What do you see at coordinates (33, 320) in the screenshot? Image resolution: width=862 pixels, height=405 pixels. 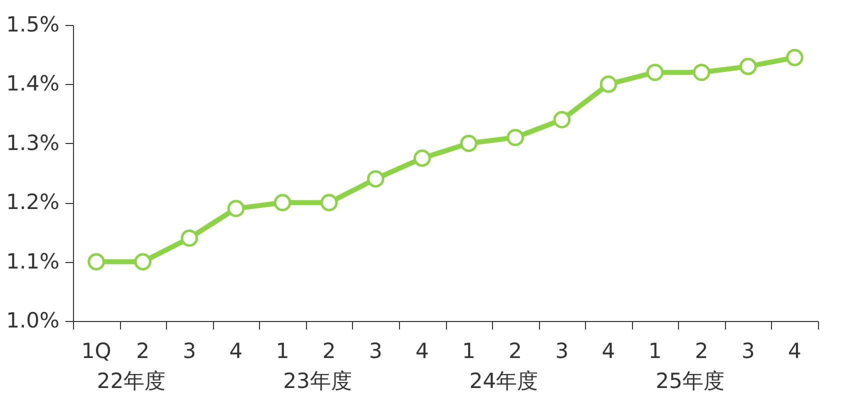 I see `y-tick-label: 1.0%` at bounding box center [33, 320].